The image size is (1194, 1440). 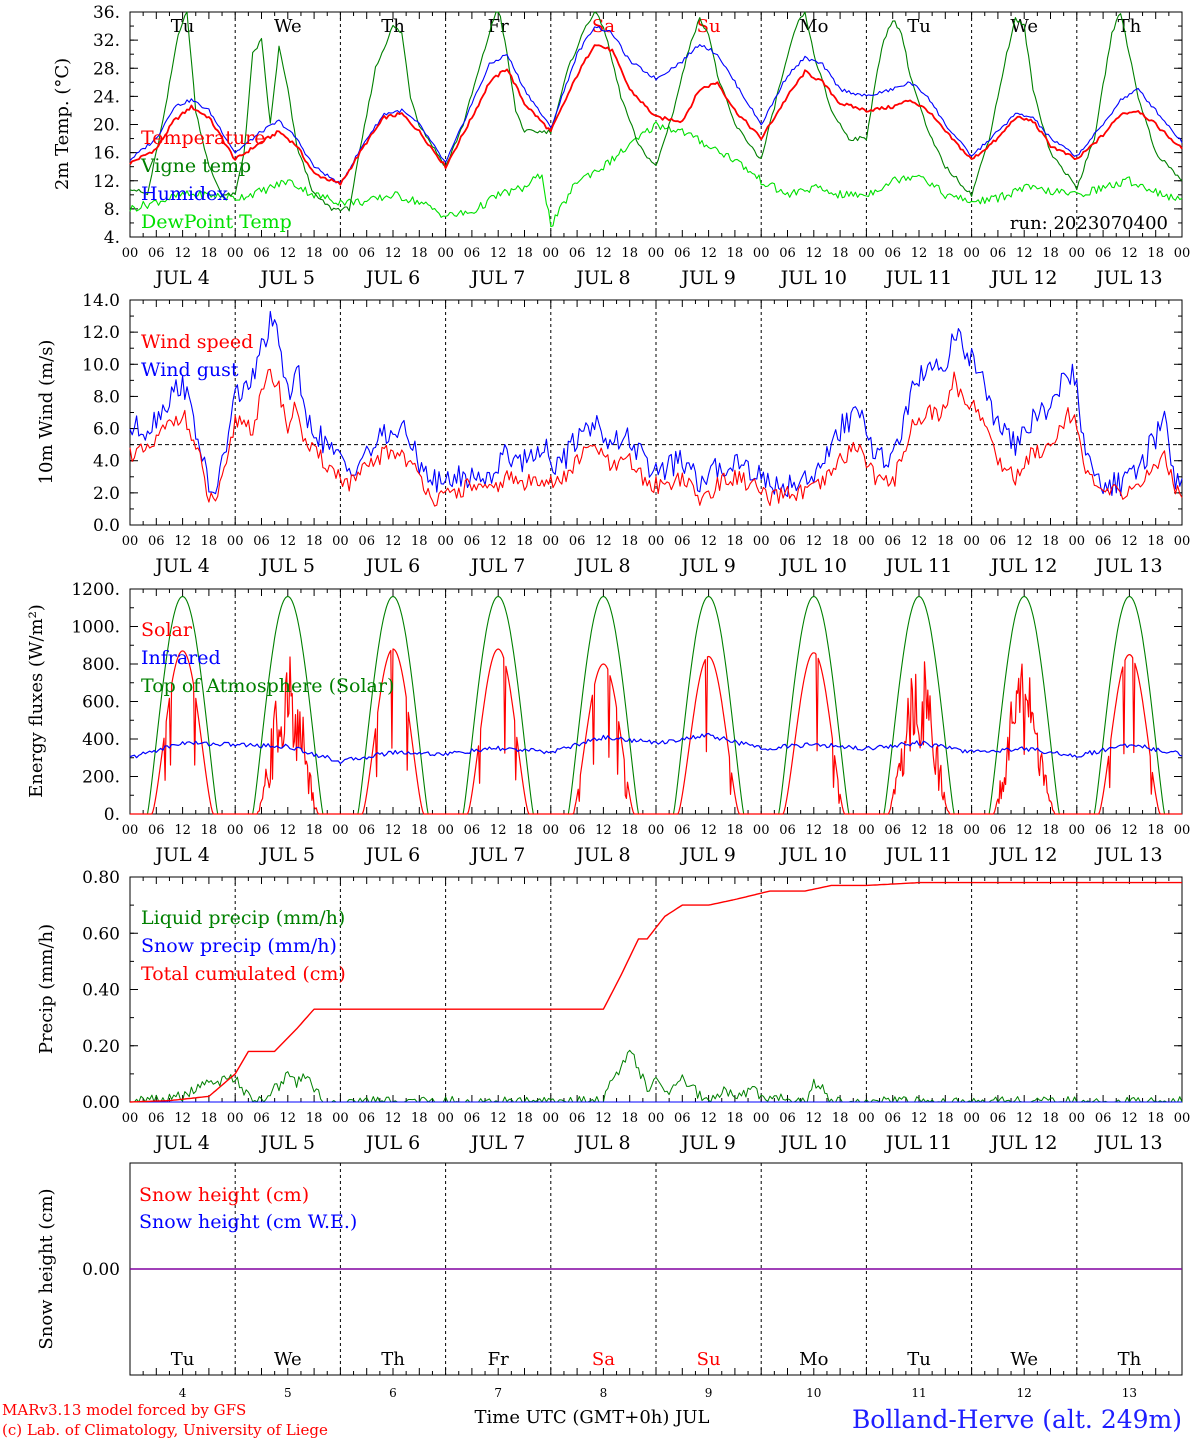 I want to click on series-wind-speed, so click(x=656, y=437).